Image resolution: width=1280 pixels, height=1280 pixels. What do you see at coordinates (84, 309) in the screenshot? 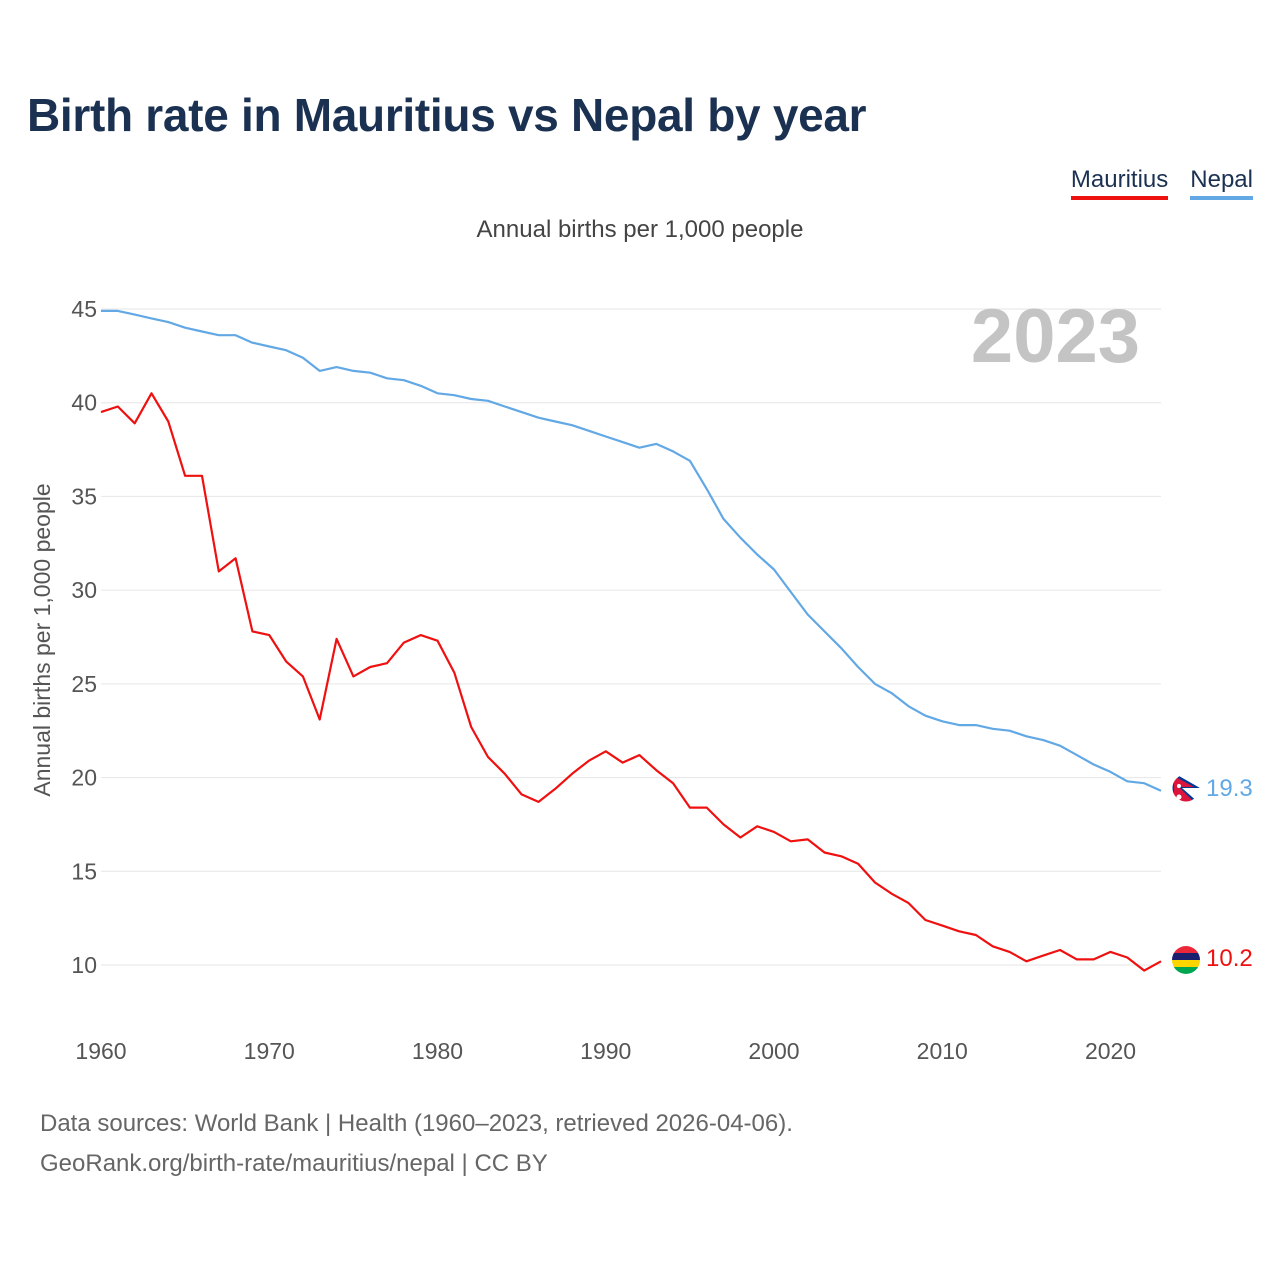
I see `y-tick-label: 45` at bounding box center [84, 309].